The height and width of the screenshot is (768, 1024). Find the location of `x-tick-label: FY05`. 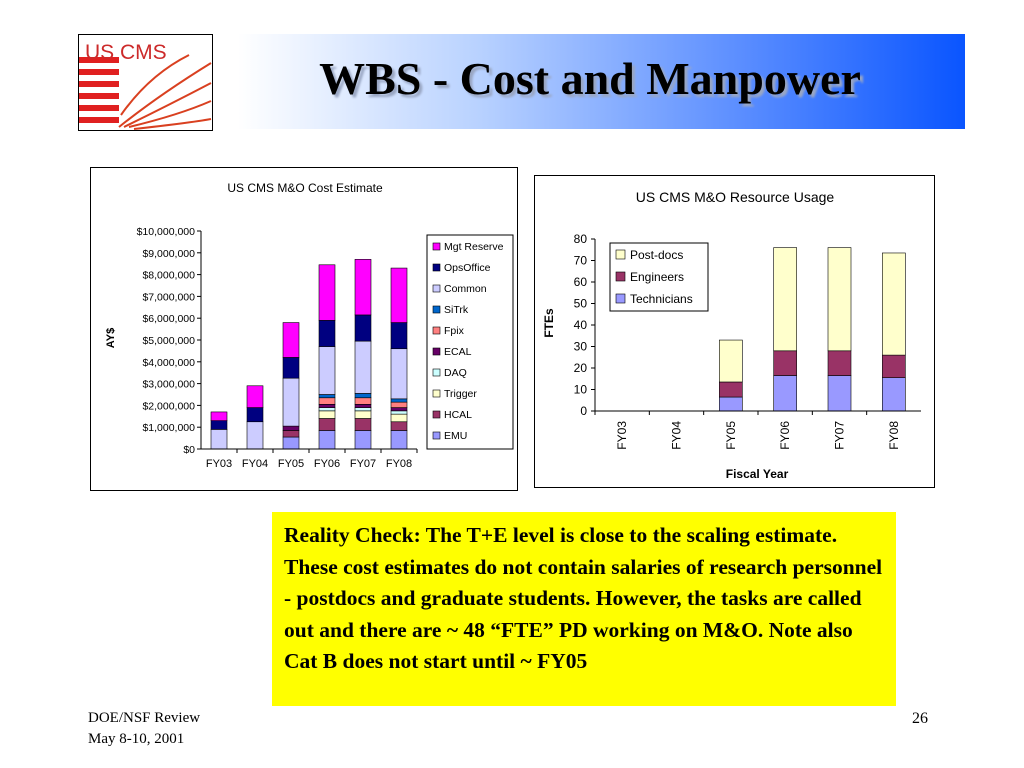

x-tick-label: FY05 is located at coordinates (731, 435).